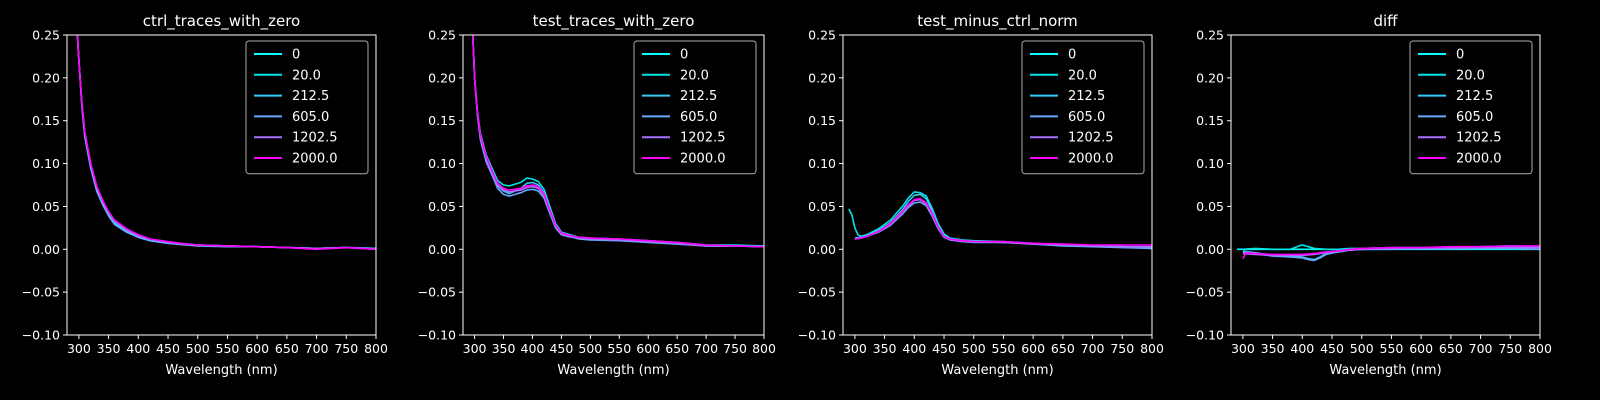  I want to click on chart-title: test_traces_with_zero, so click(614, 21).